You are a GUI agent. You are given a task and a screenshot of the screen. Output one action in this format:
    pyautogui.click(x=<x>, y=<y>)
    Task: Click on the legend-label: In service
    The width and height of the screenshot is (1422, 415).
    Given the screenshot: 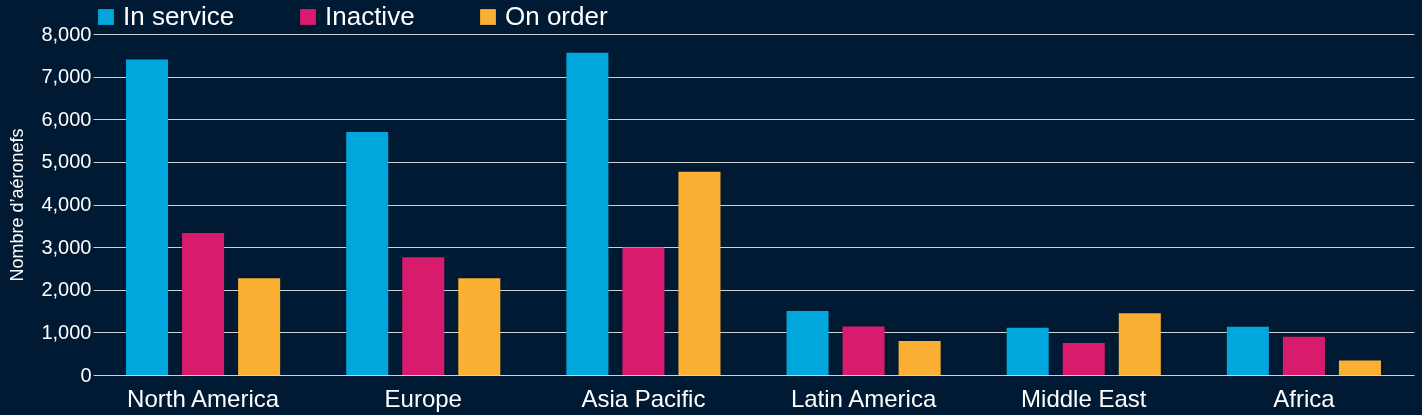 What is the action you would take?
    pyautogui.click(x=179, y=16)
    